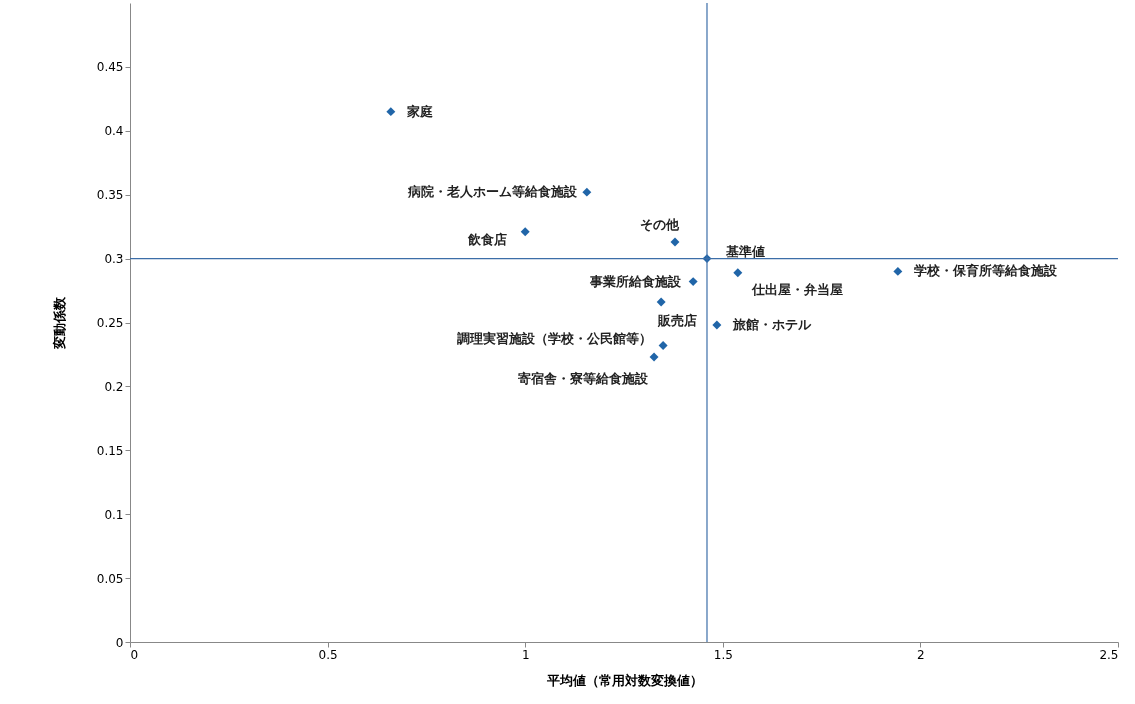  I want to click on x-tick-label: 0, so click(134, 654).